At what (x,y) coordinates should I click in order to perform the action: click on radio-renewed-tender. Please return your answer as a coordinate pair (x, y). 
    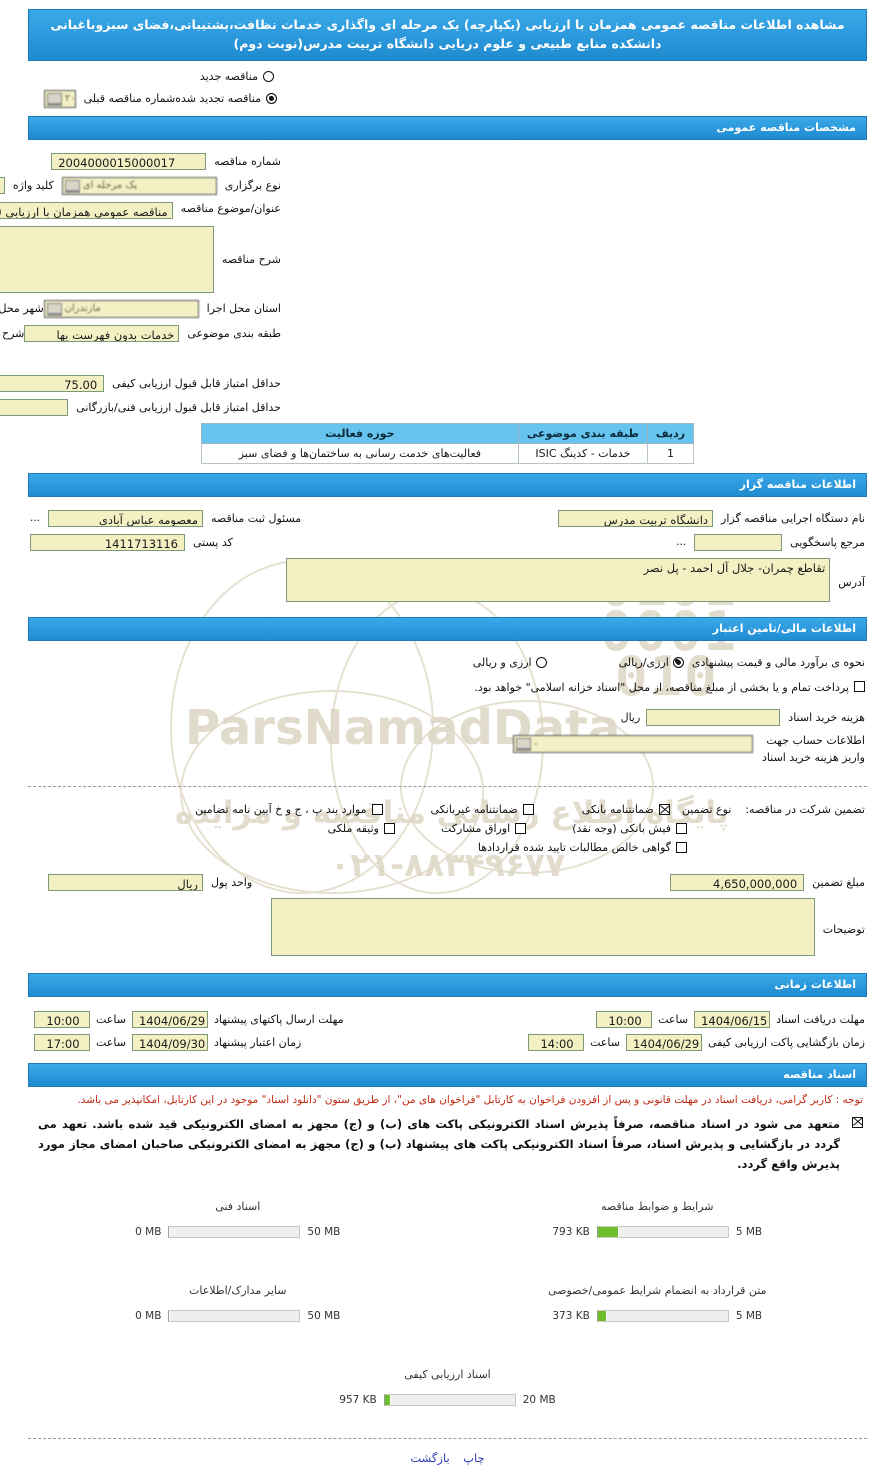
    Looking at the image, I should click on (271, 99).